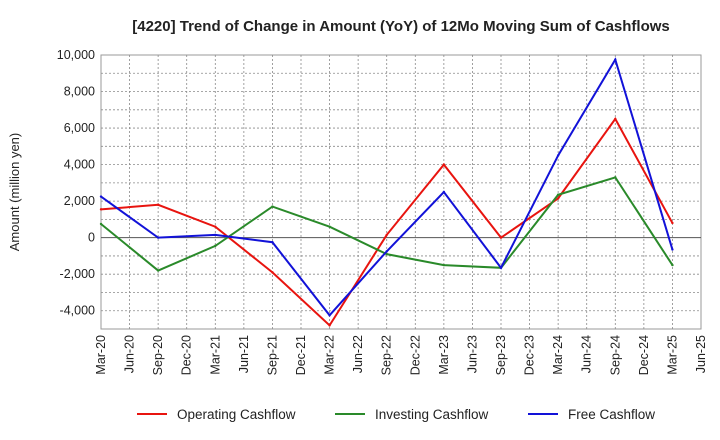  Describe the element at coordinates (215, 355) in the screenshot. I see `x-tick-label: Mar-21` at that location.